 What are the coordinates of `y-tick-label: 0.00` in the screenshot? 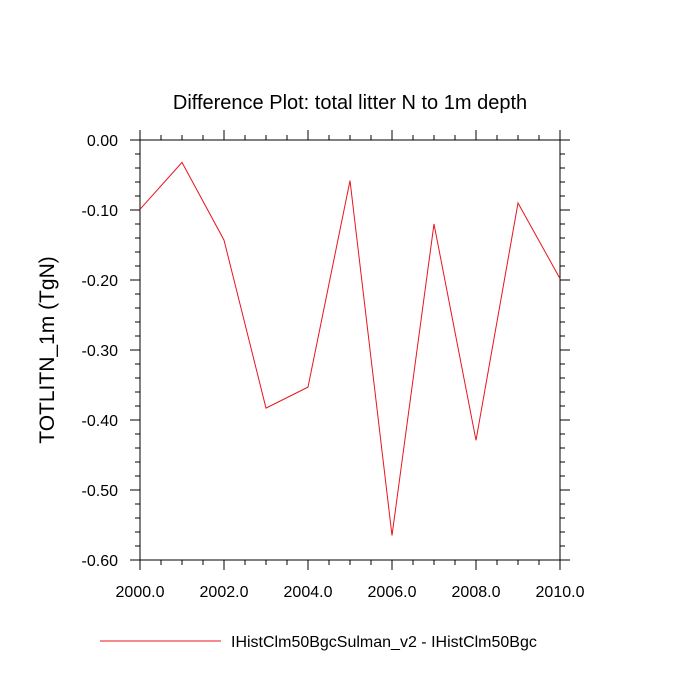 It's located at (102, 141).